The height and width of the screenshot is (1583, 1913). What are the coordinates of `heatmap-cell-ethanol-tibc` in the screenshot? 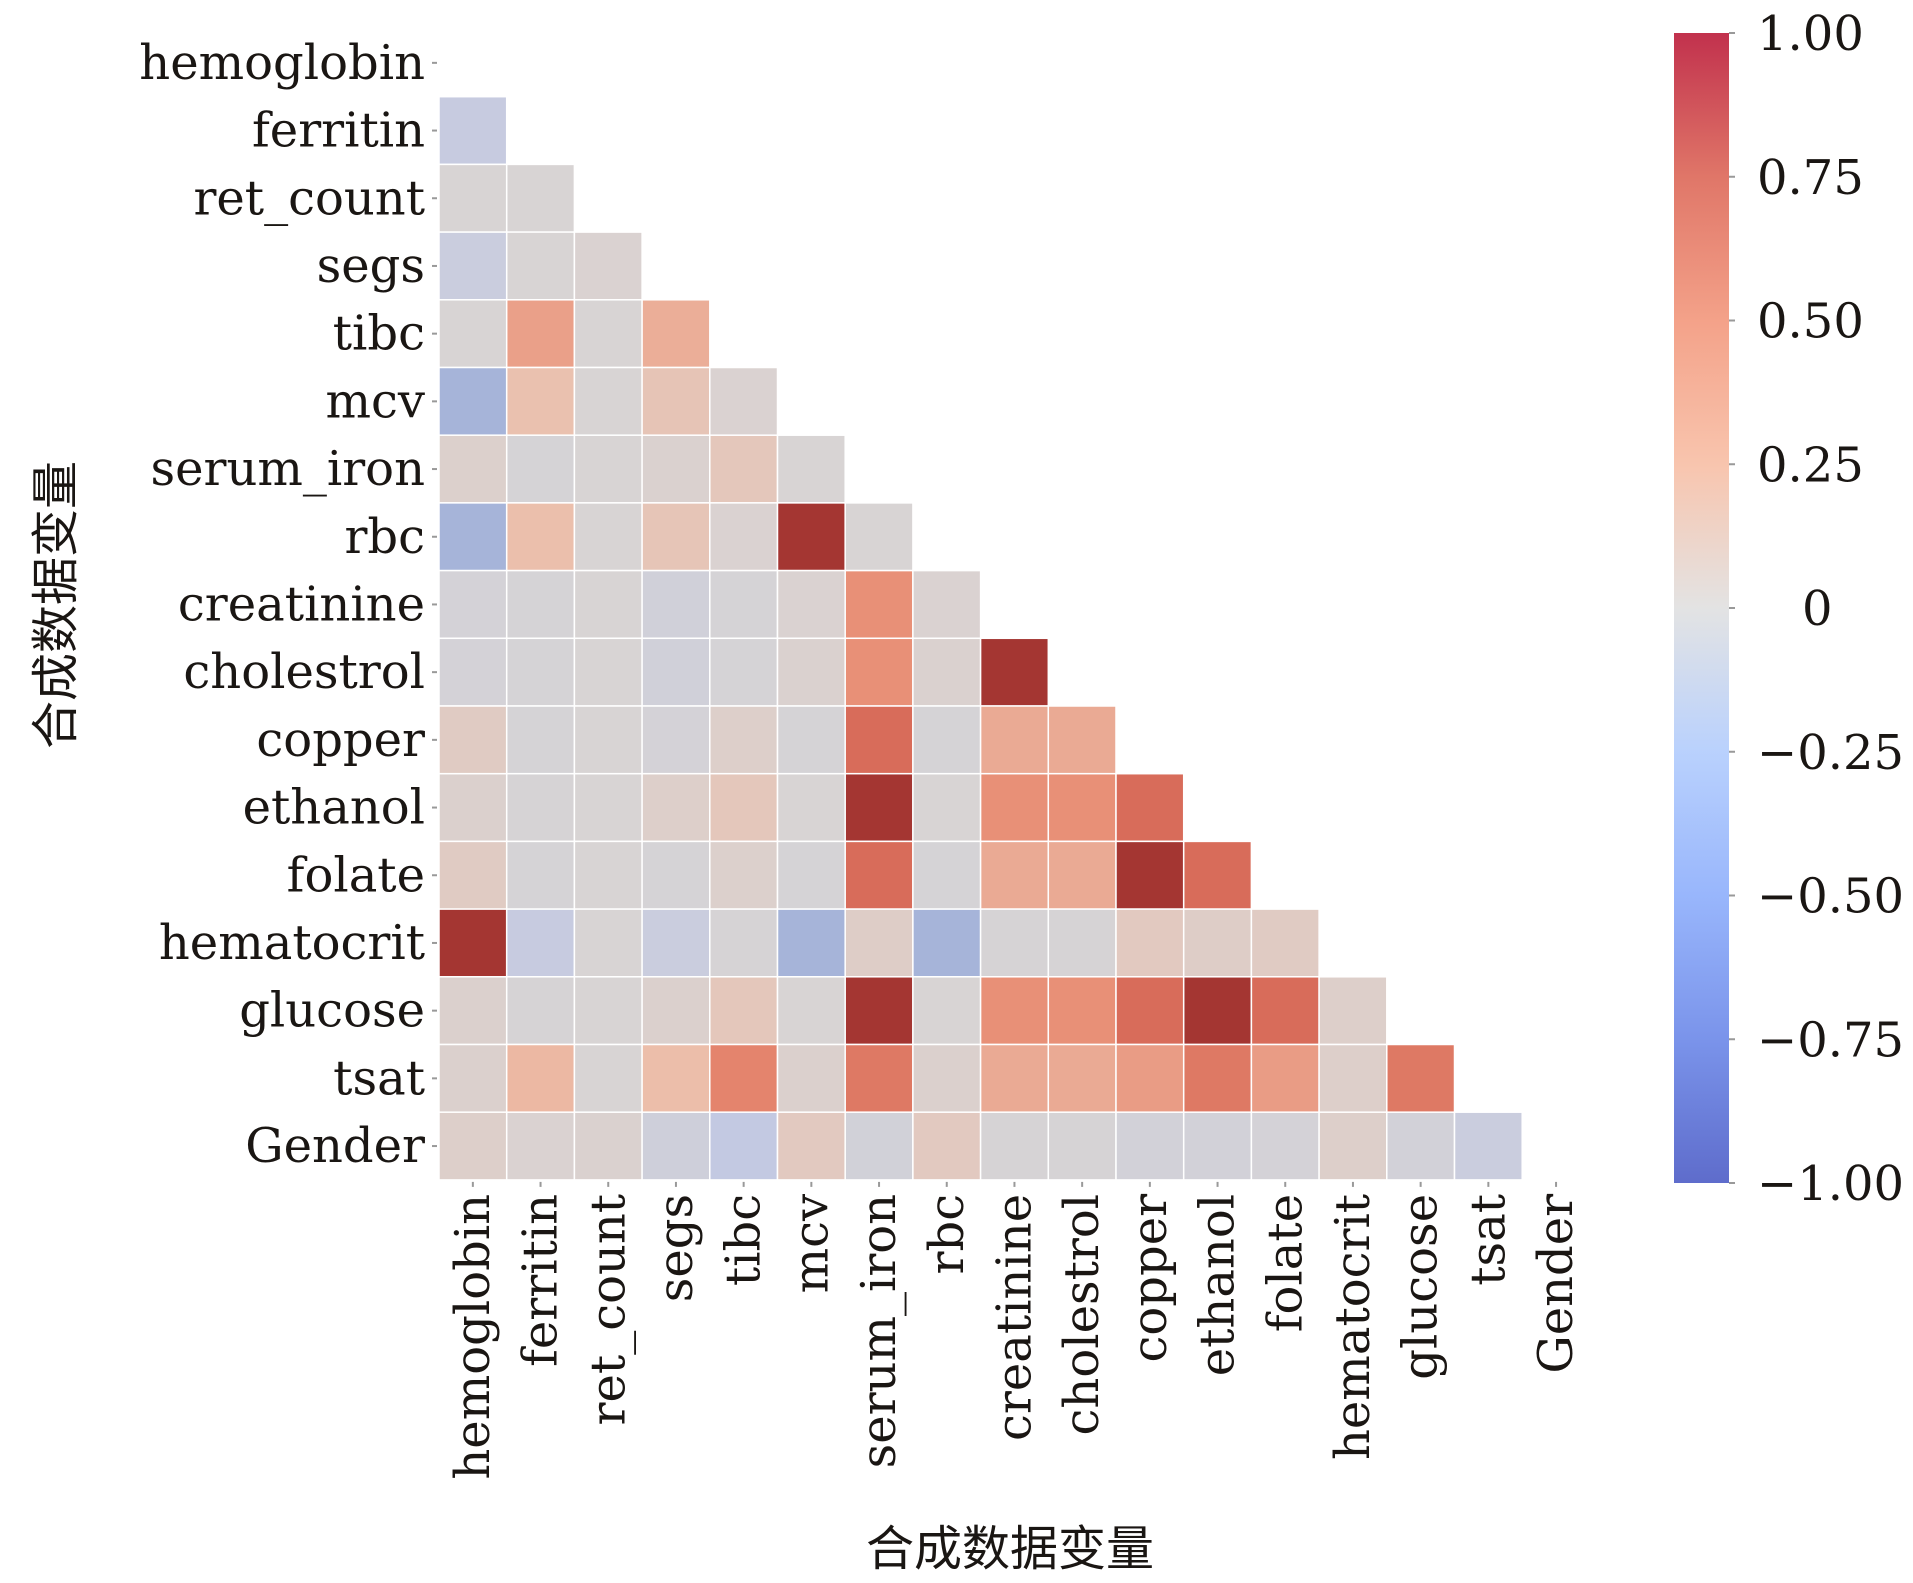 It's located at (744, 807).